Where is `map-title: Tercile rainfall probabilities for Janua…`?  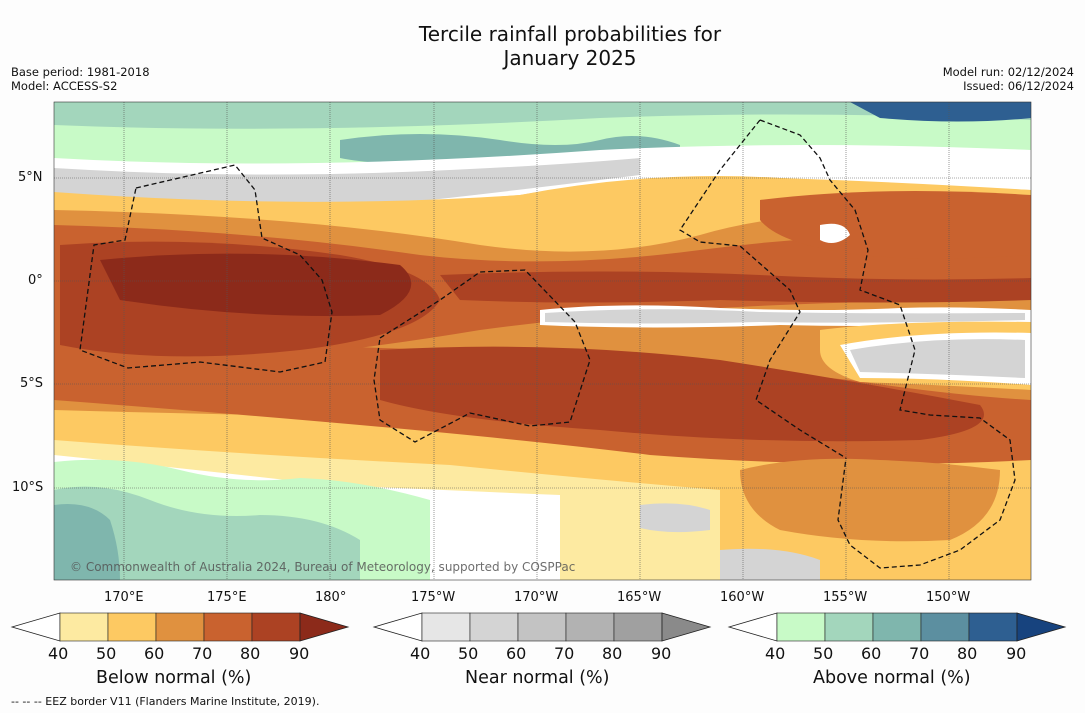
map-title: Tercile rainfall probabilities for Janua… is located at coordinates (542, 46).